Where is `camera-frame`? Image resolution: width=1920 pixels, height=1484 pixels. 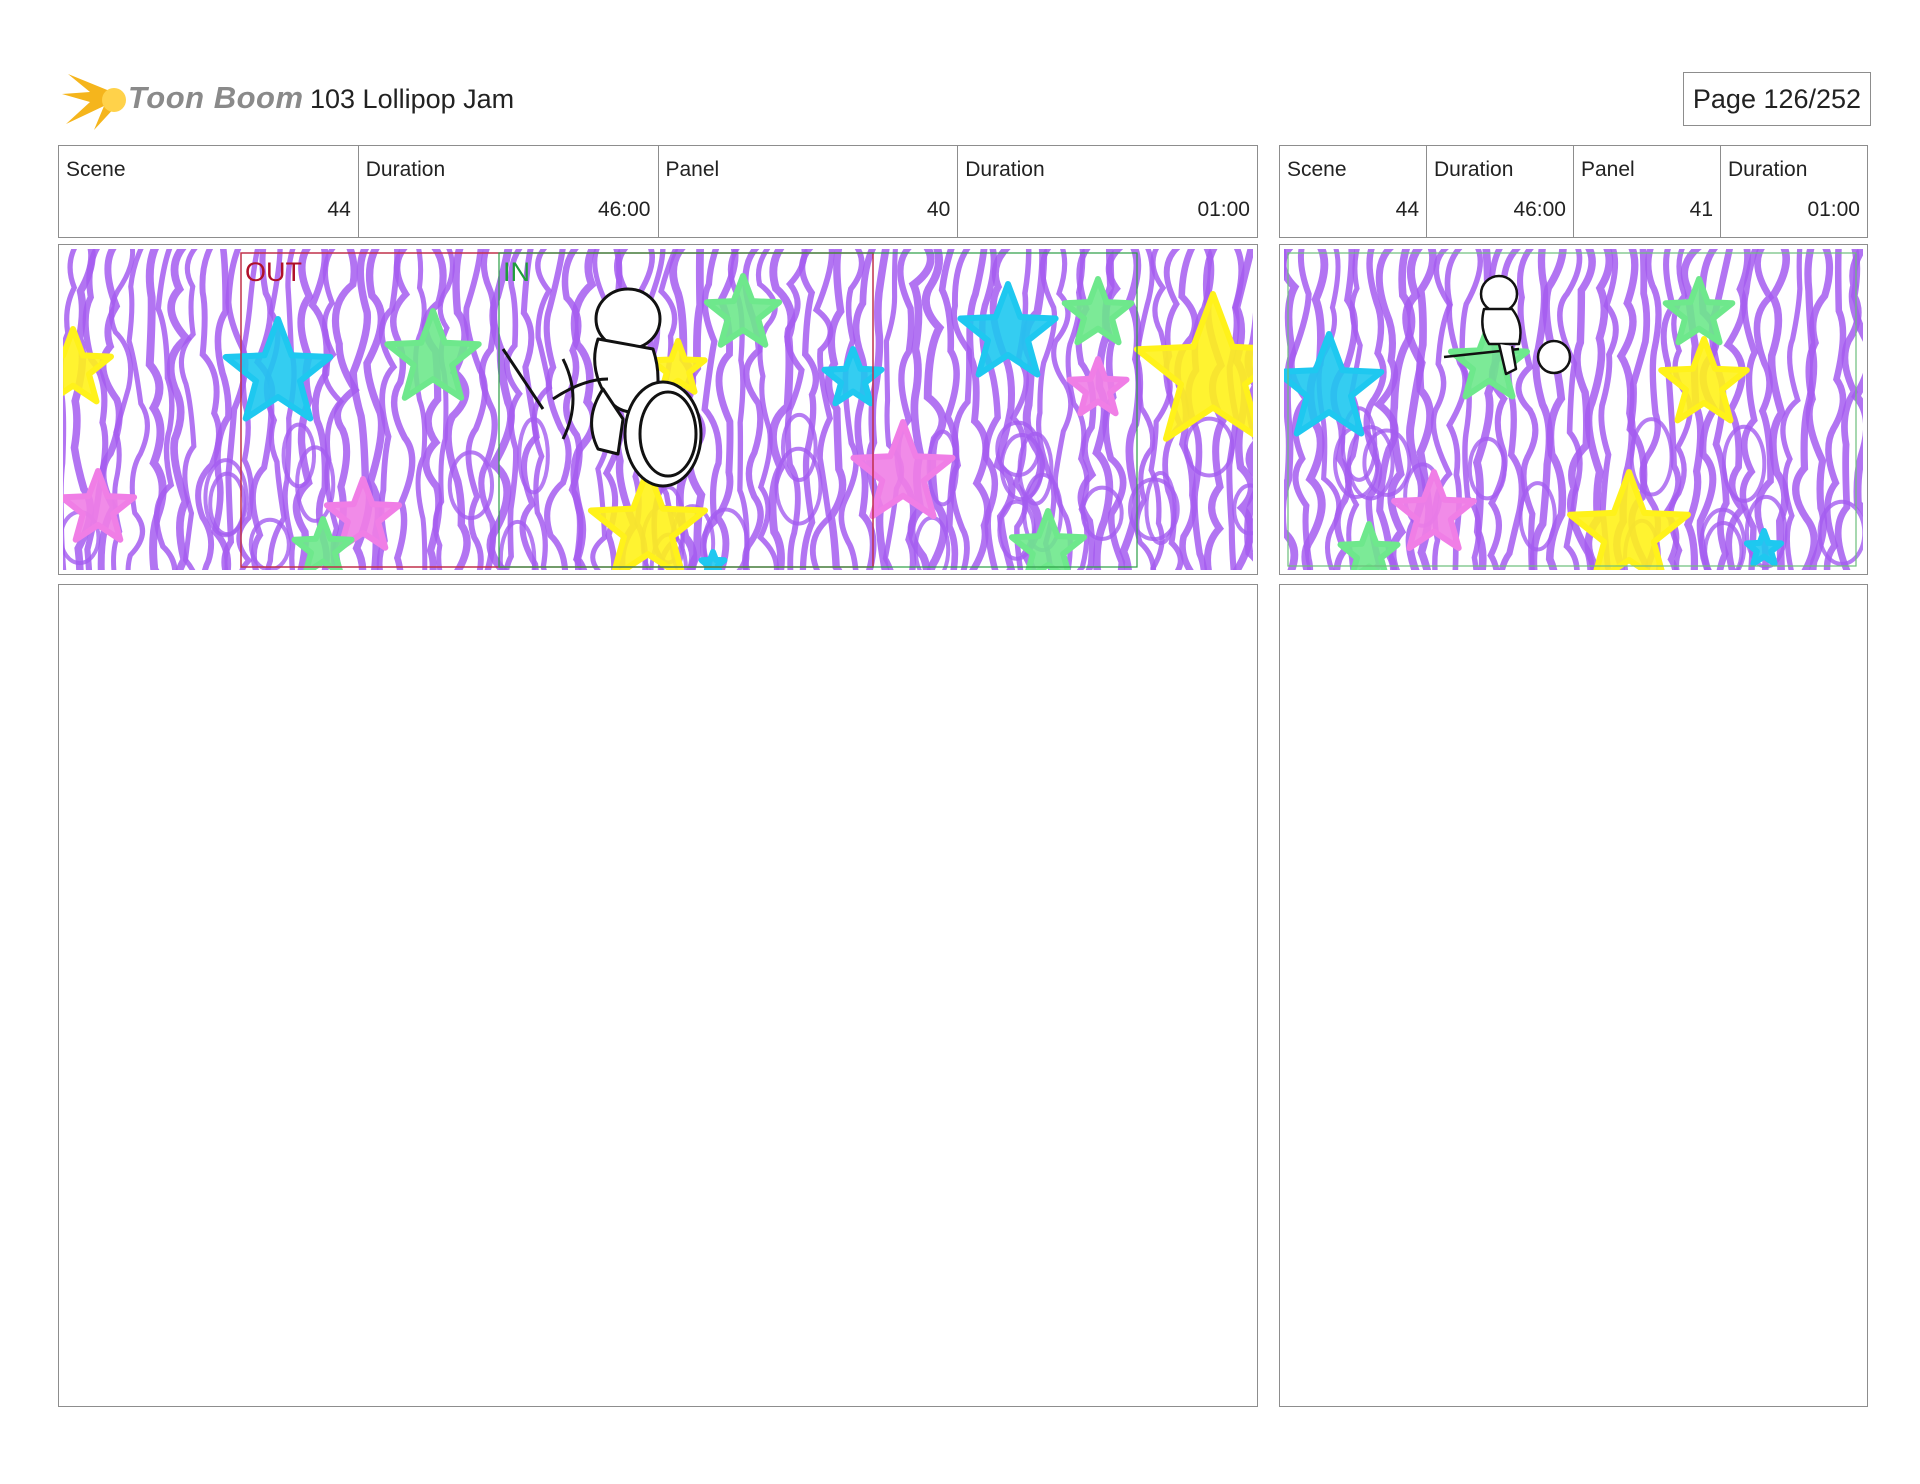
camera-frame is located at coordinates (1572, 409).